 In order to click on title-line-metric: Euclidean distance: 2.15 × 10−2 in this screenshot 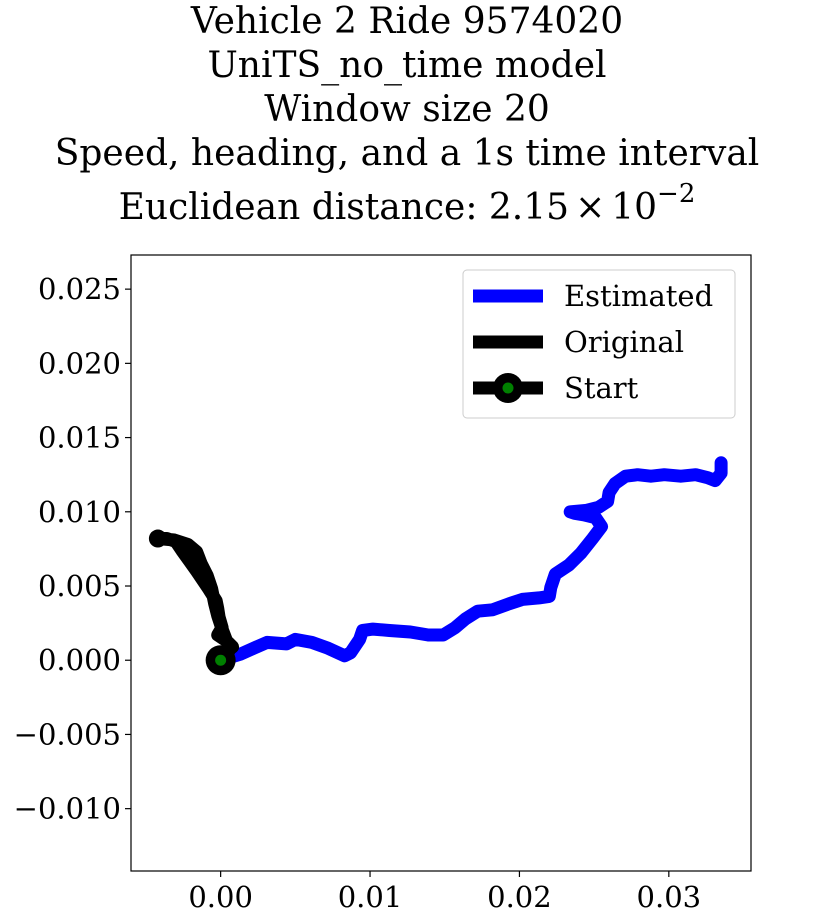, I will do `click(407, 203)`.